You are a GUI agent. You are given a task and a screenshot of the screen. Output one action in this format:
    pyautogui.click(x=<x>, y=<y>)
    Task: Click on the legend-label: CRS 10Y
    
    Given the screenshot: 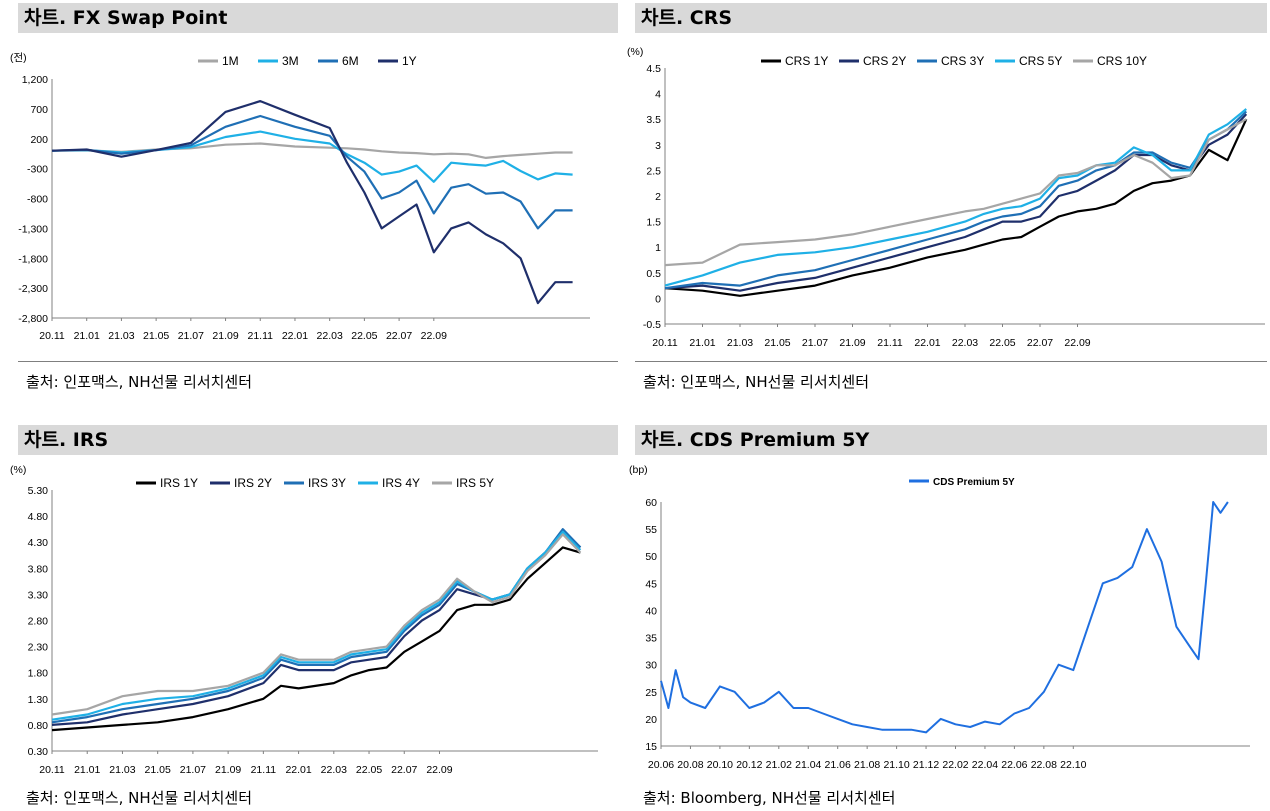 What is the action you would take?
    pyautogui.click(x=1122, y=61)
    